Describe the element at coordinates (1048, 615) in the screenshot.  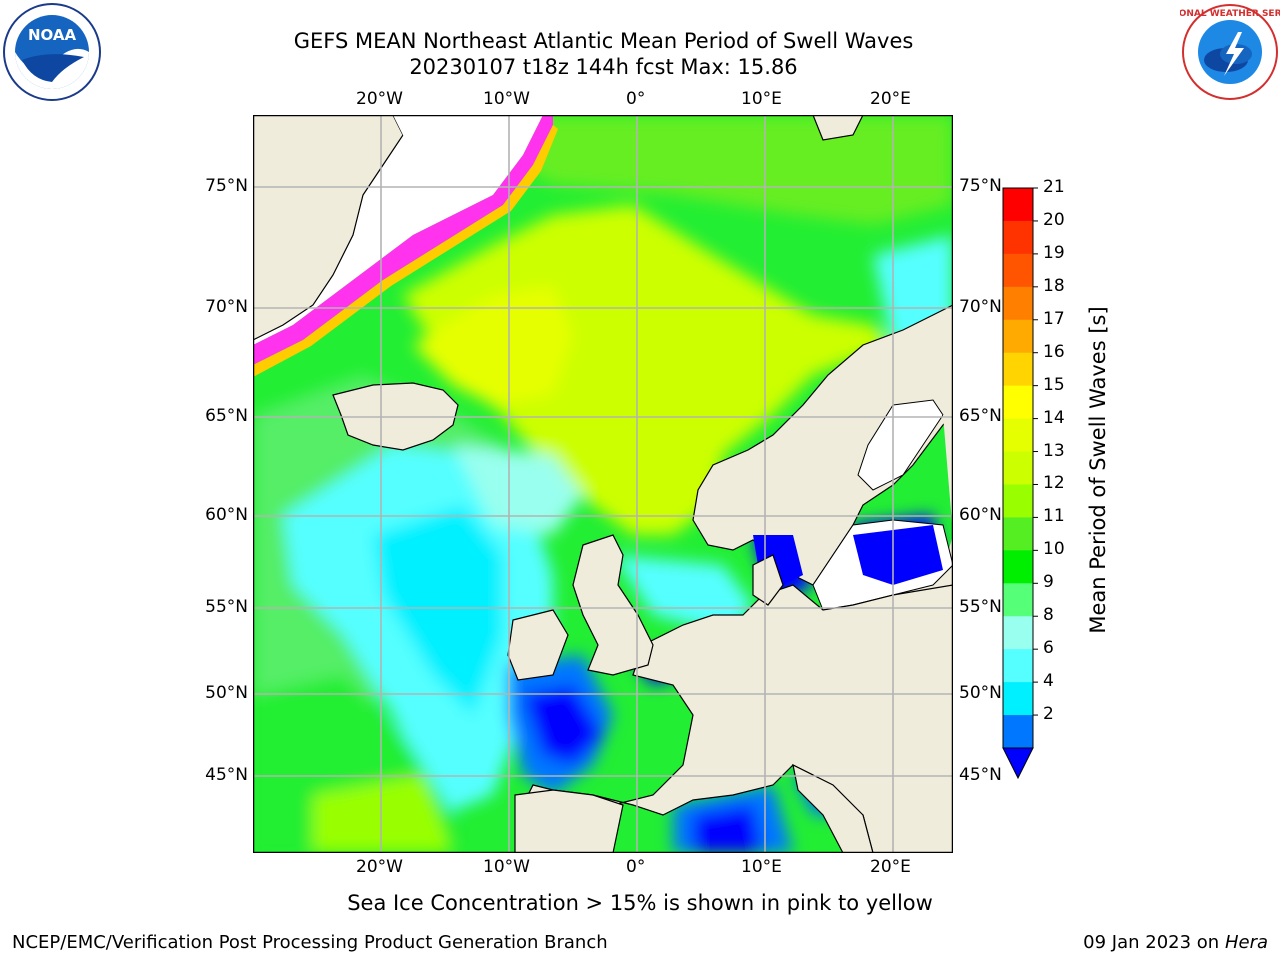
I see `colorbar-tick-label: 8` at that location.